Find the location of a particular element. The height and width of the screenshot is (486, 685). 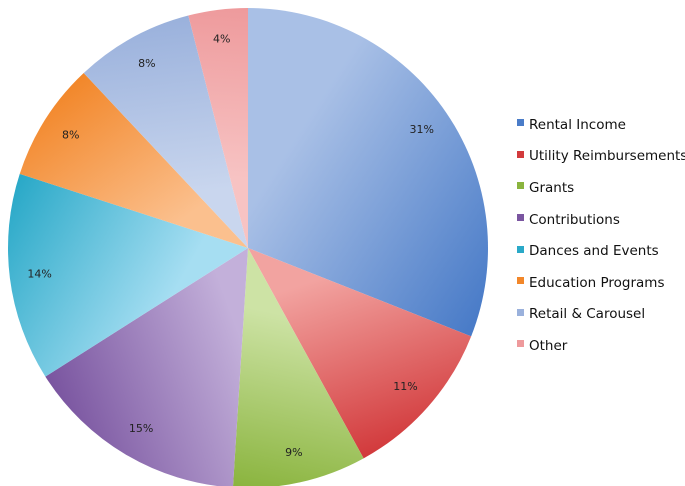

legend-label: Rental Income is located at coordinates (577, 124).